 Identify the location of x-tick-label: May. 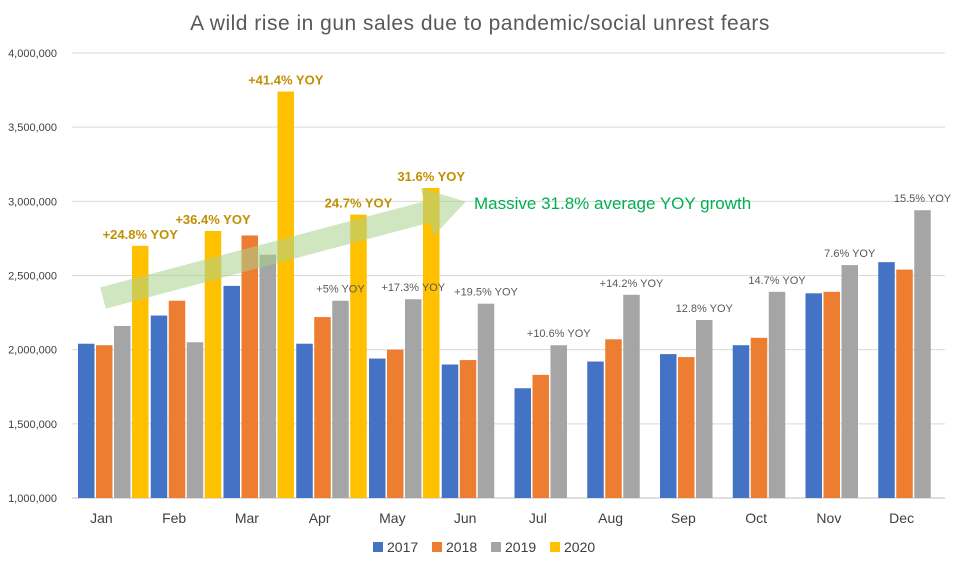
(392, 518).